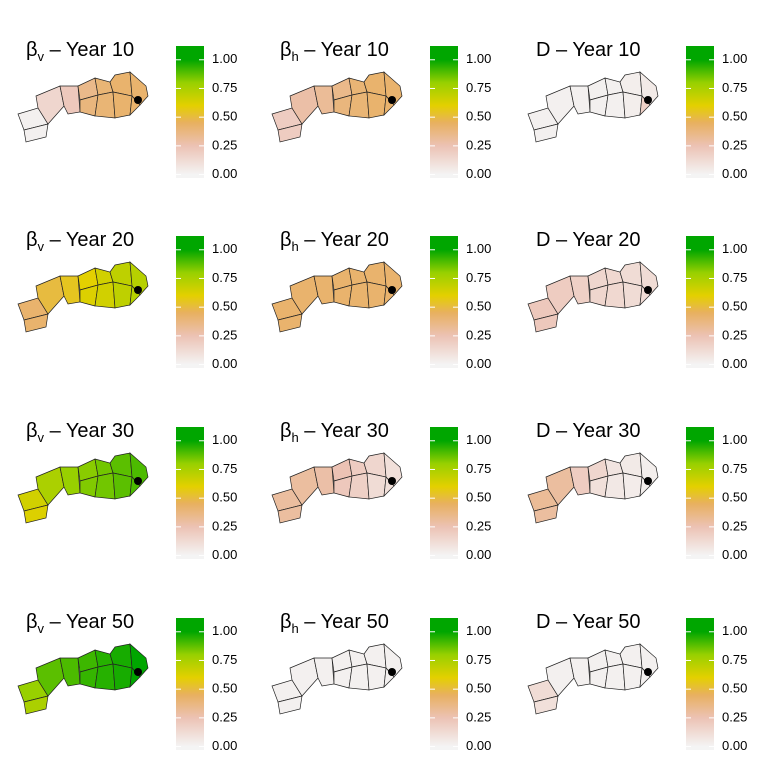 The height and width of the screenshot is (763, 763). I want to click on panel: D – Year 10 0.00 0.25 0.50 0.75 1.00, so click(637, 110).